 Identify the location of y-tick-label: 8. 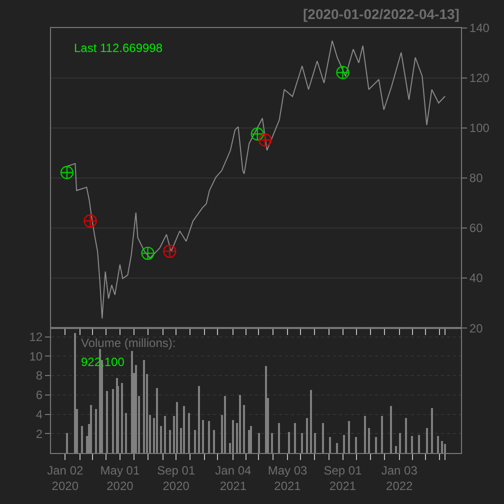
(39, 375).